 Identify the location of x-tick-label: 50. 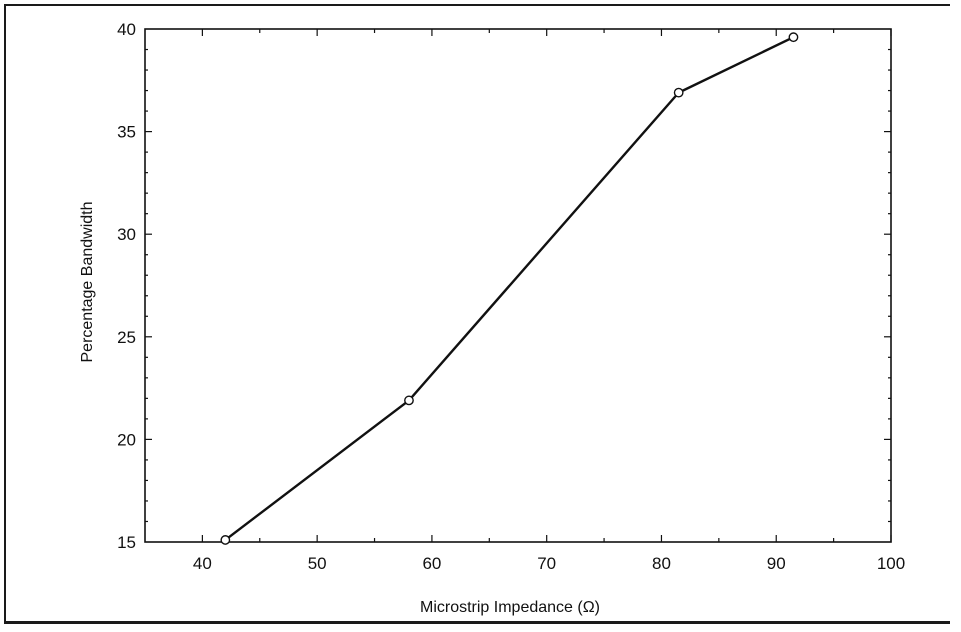
(317, 563).